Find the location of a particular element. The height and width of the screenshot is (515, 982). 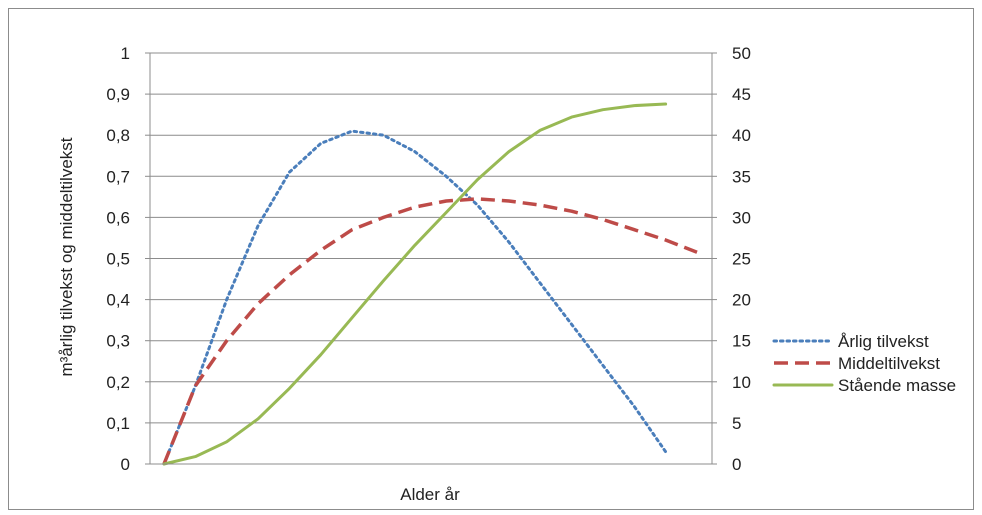

y2-tick-label: 40 is located at coordinates (741, 135).